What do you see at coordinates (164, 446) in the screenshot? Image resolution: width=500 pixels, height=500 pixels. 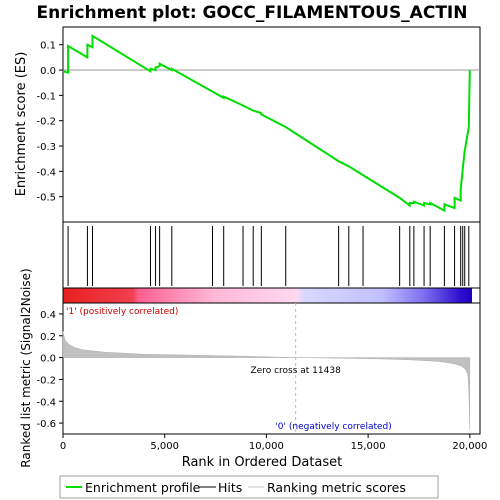 I see `x-tick-label: 5,000` at bounding box center [164, 446].